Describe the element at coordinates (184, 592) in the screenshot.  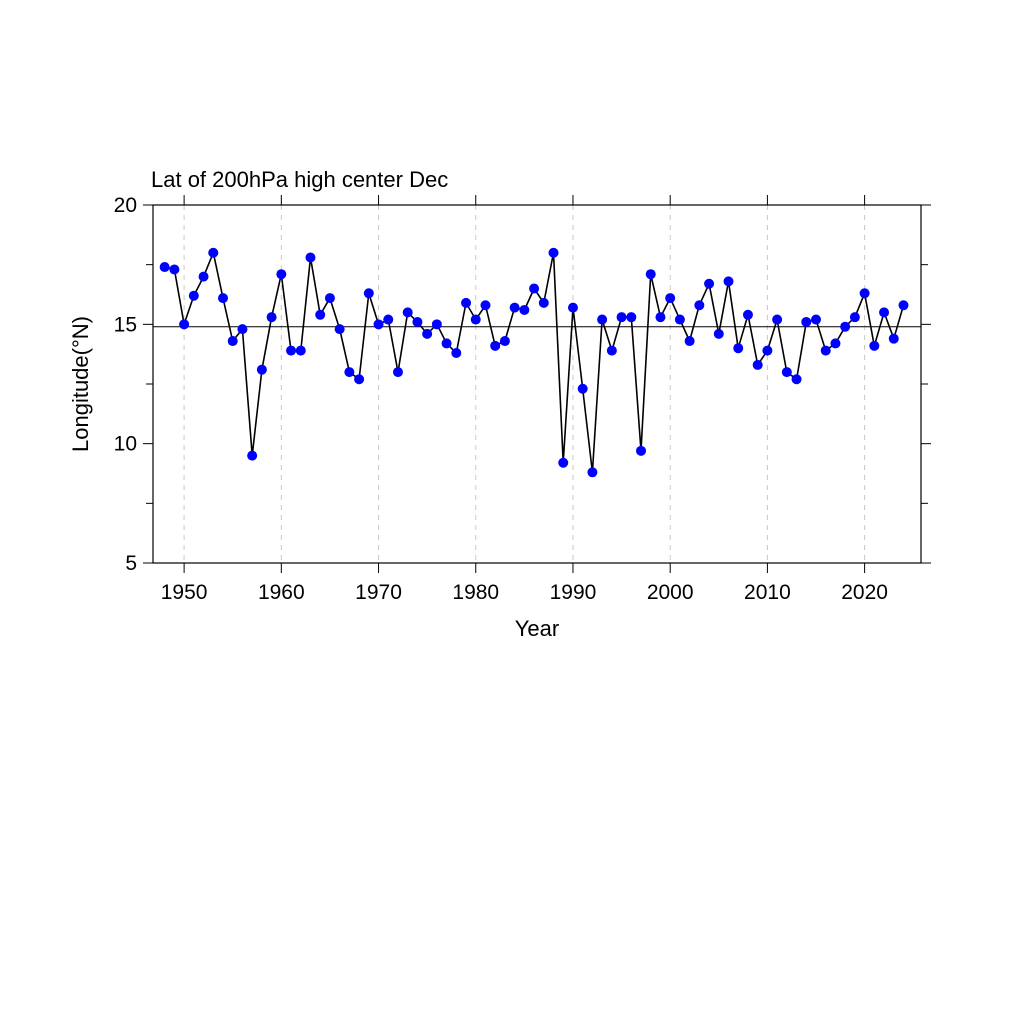
I see `x-tick-label: 1950` at that location.